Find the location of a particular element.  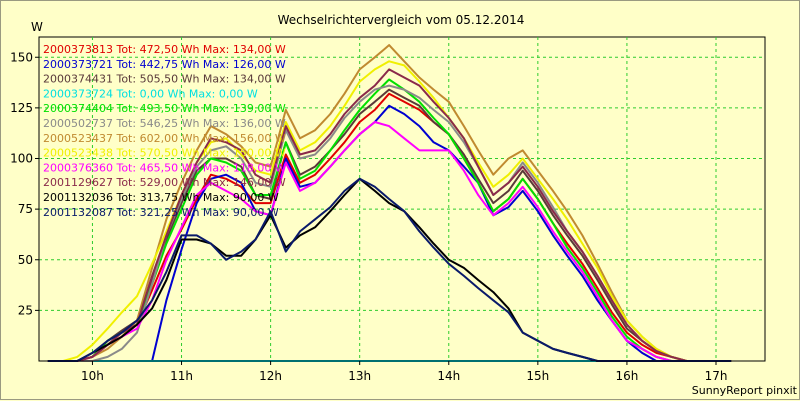

y-tick-label: 75 is located at coordinates (25, 209).